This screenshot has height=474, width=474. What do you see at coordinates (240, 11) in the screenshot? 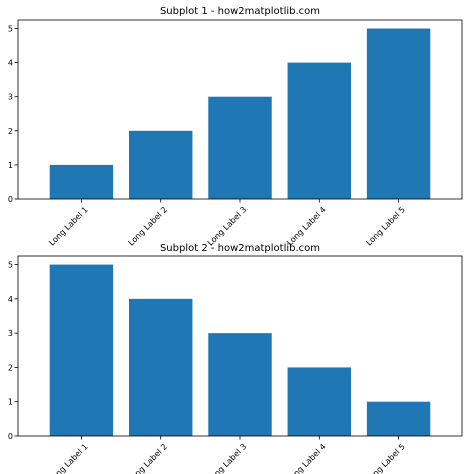
I see `subplot-1-title: Subplot 1 - how2matplotlib.com` at bounding box center [240, 11].